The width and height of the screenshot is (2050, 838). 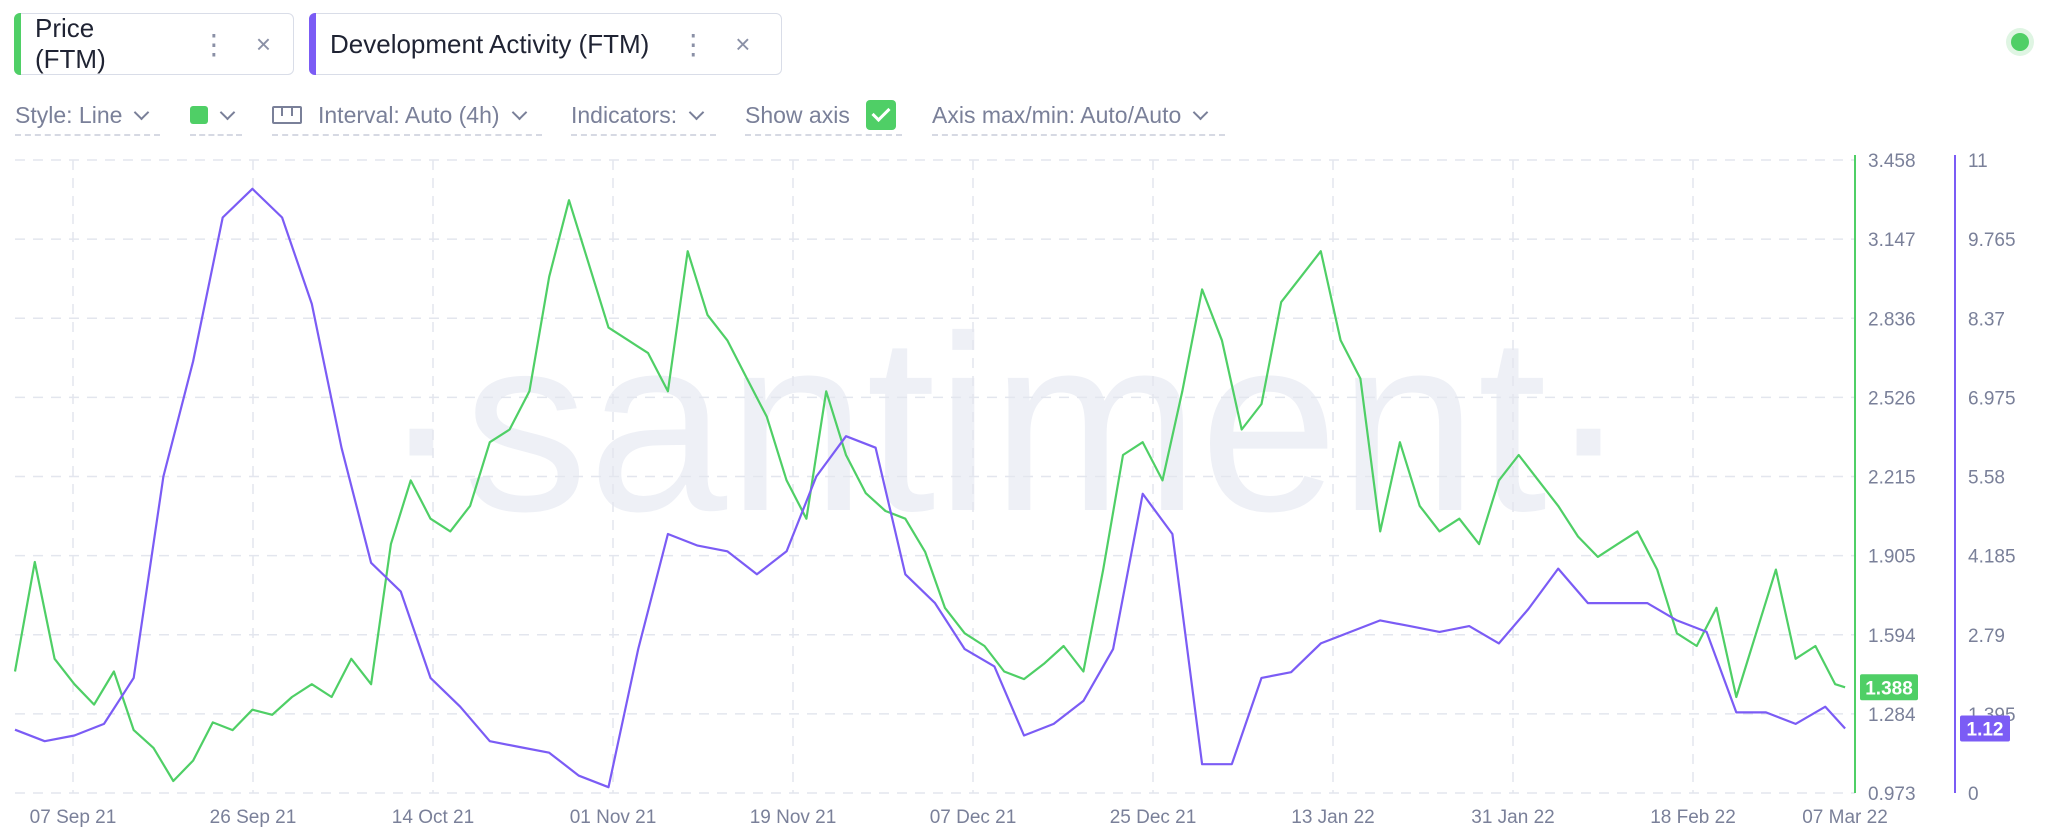 What do you see at coordinates (1892, 557) in the screenshot?
I see `price-axis-tick-label: 1.905` at bounding box center [1892, 557].